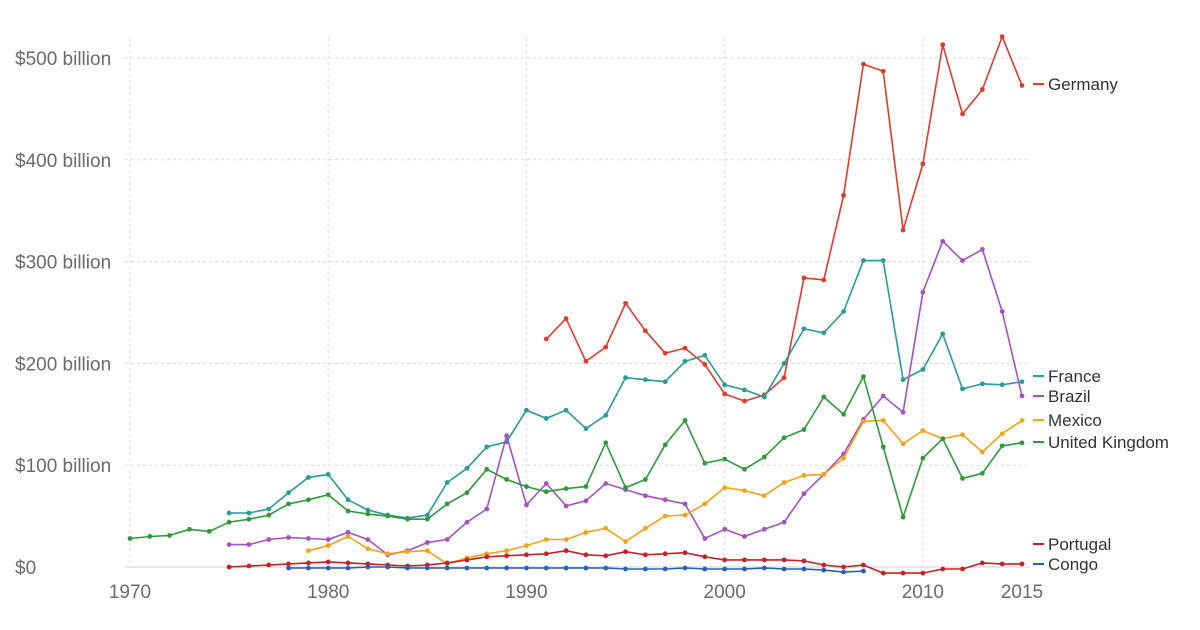 This screenshot has width=1200, height=630. What do you see at coordinates (1075, 420) in the screenshot?
I see `legend-label: Mexico` at bounding box center [1075, 420].